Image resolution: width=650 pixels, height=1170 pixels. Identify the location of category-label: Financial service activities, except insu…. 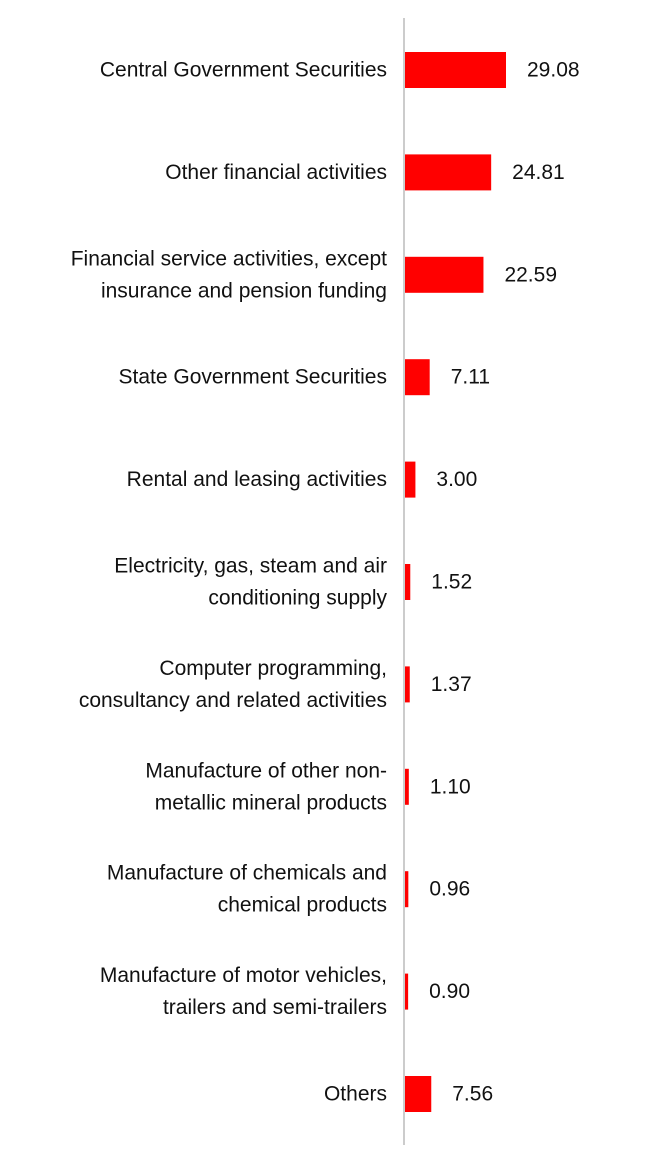
(229, 274).